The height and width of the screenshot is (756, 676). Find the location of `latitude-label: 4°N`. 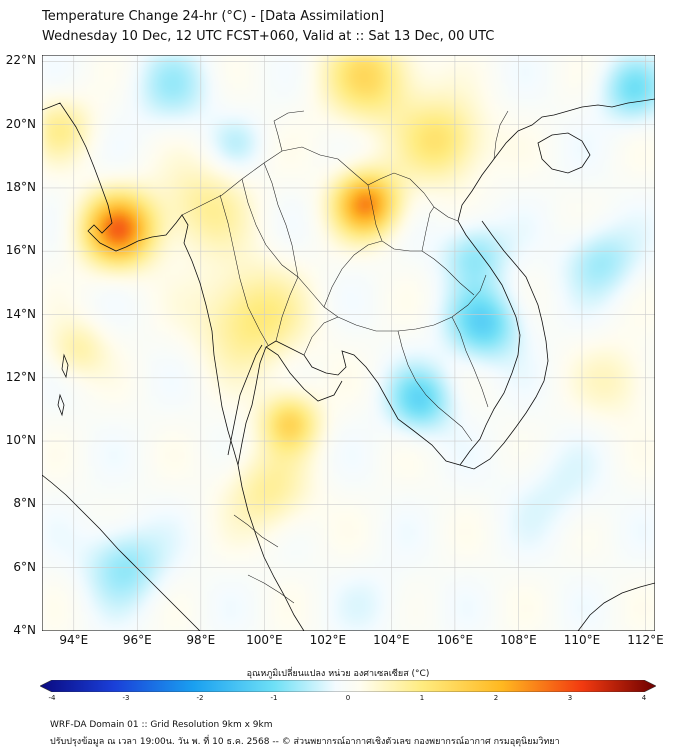

latitude-label: 4°N is located at coordinates (24, 630).